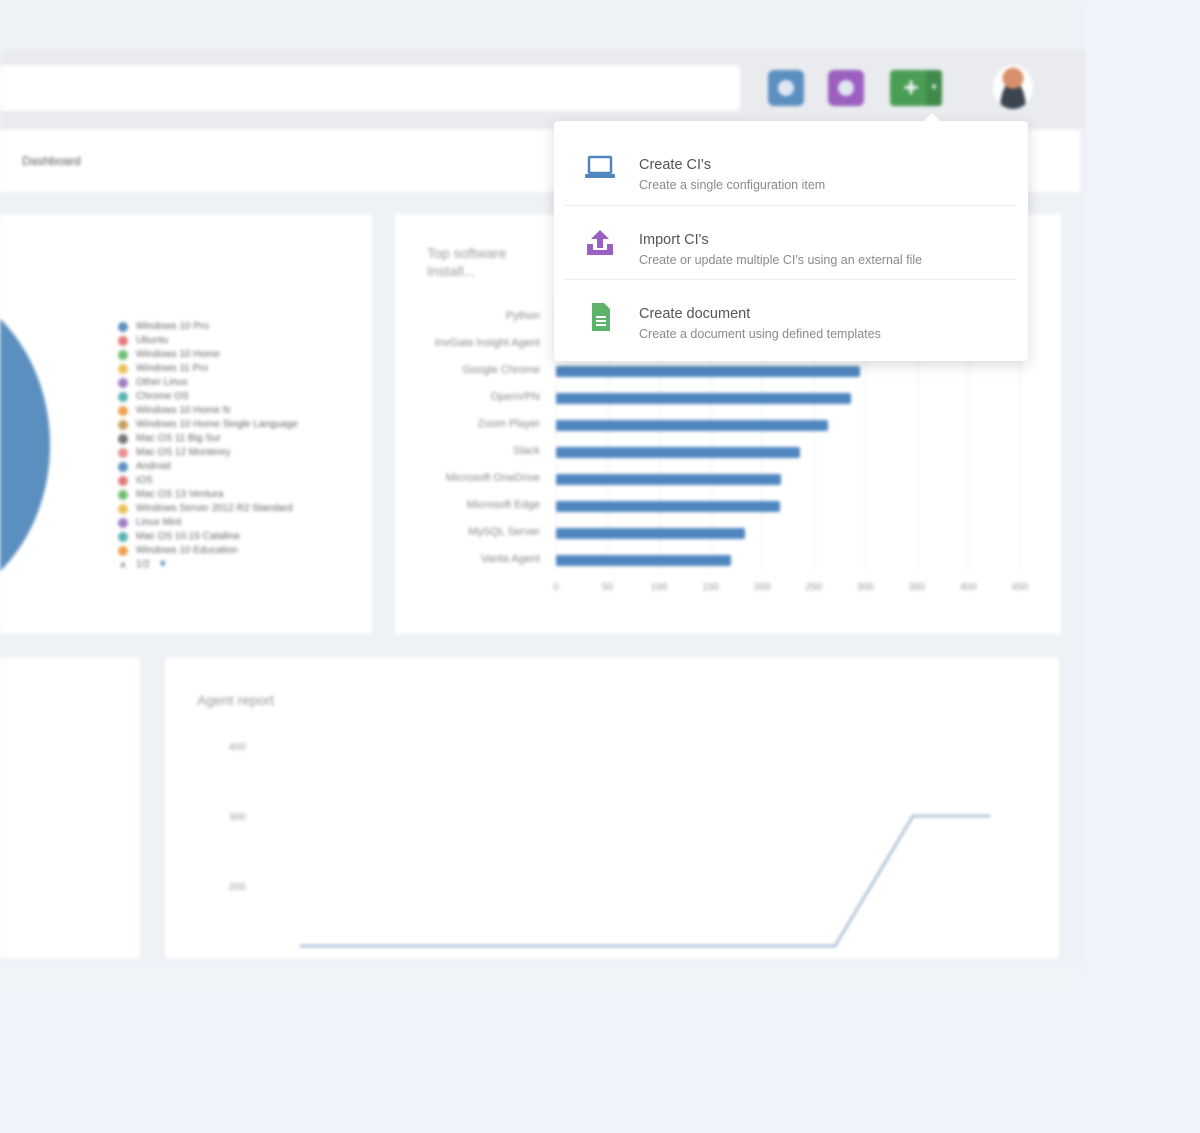  I want to click on x-tick: 100, so click(659, 587).